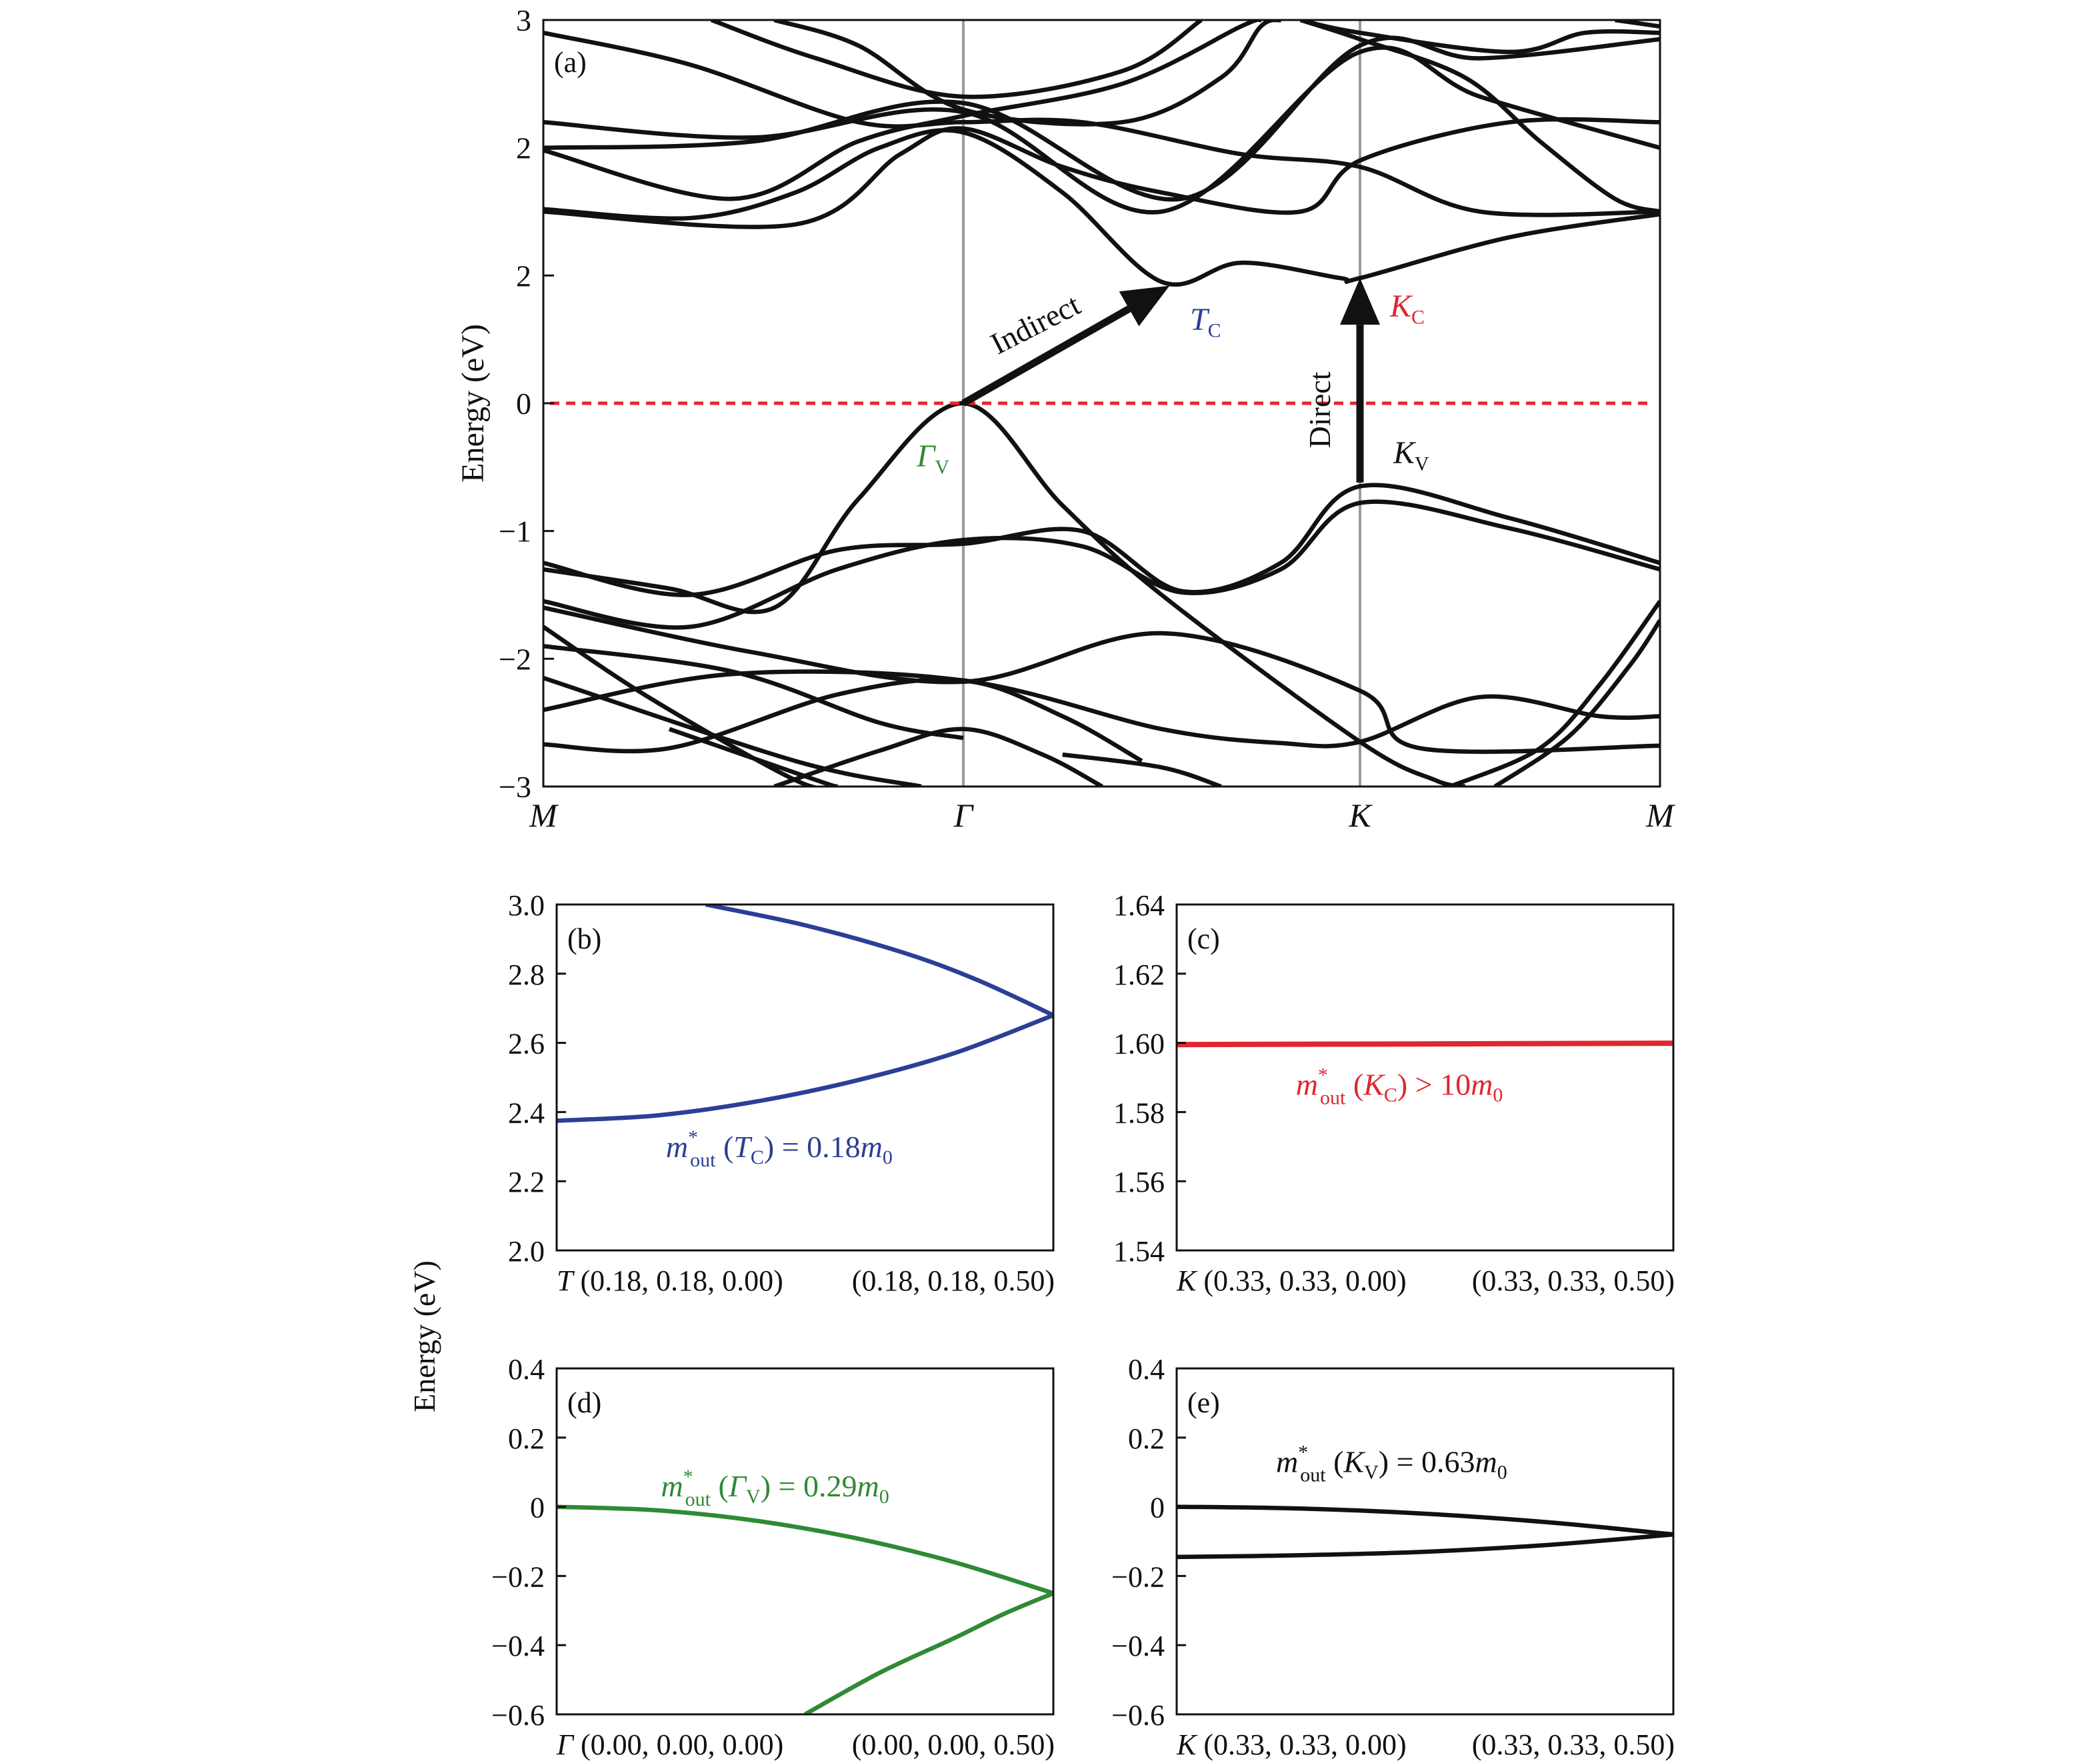 Image resolution: width=2100 pixels, height=1761 pixels. What do you see at coordinates (1203, 1402) in the screenshot?
I see `panel-label: (e)` at bounding box center [1203, 1402].